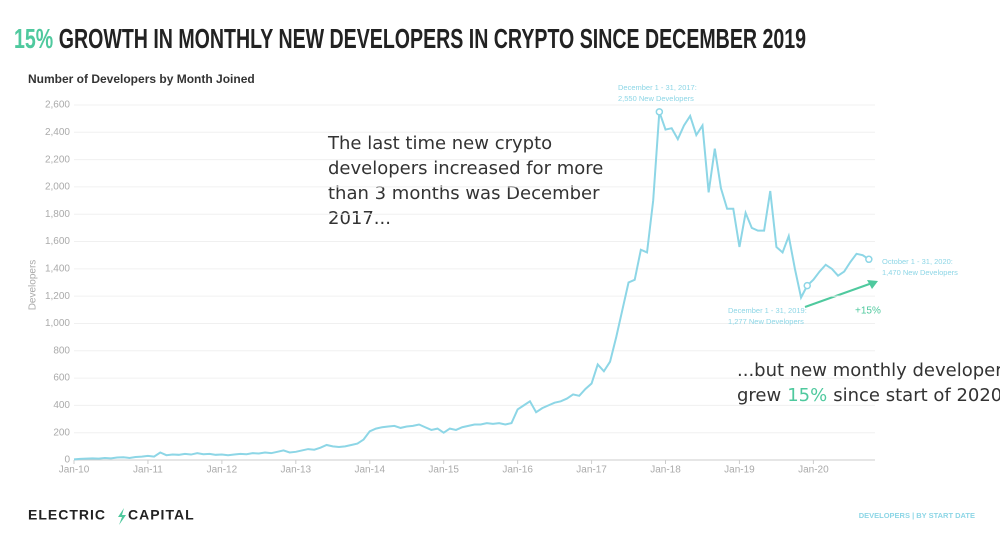  What do you see at coordinates (766, 321) in the screenshot?
I see `annotation: 1,277 New Developers` at bounding box center [766, 321].